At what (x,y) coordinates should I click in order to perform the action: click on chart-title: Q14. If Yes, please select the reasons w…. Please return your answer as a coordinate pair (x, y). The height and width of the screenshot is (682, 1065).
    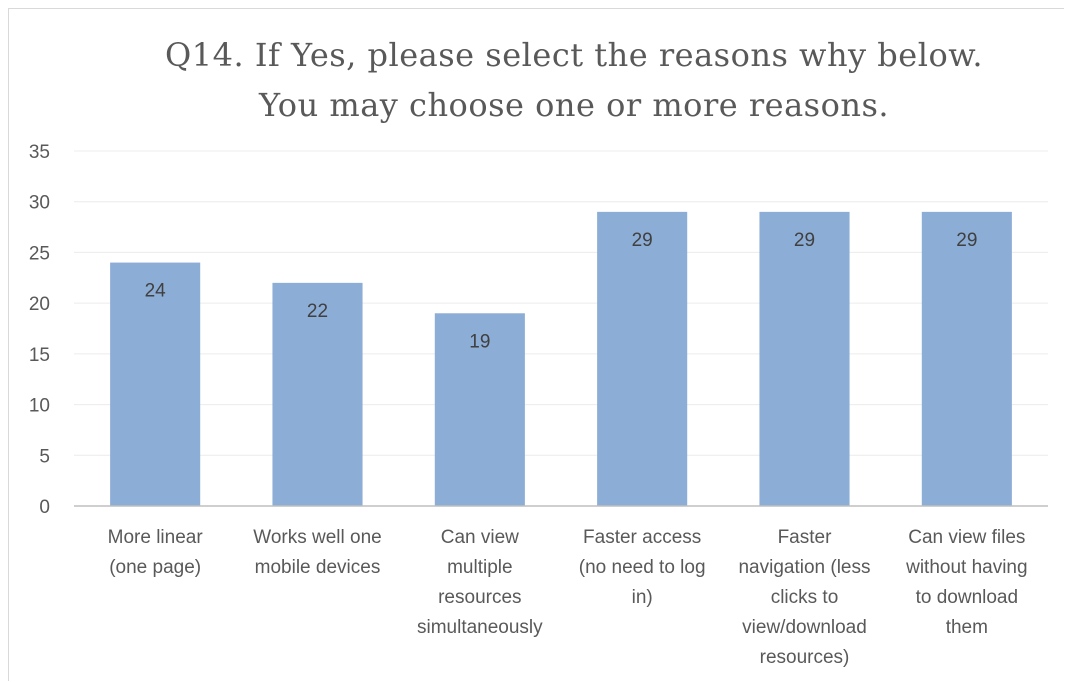
    Looking at the image, I should click on (569, 80).